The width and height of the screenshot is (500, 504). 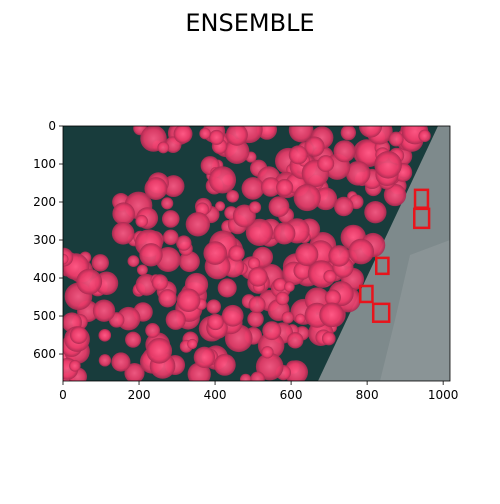 I want to click on y-tick-label: 0, so click(x=52, y=126).